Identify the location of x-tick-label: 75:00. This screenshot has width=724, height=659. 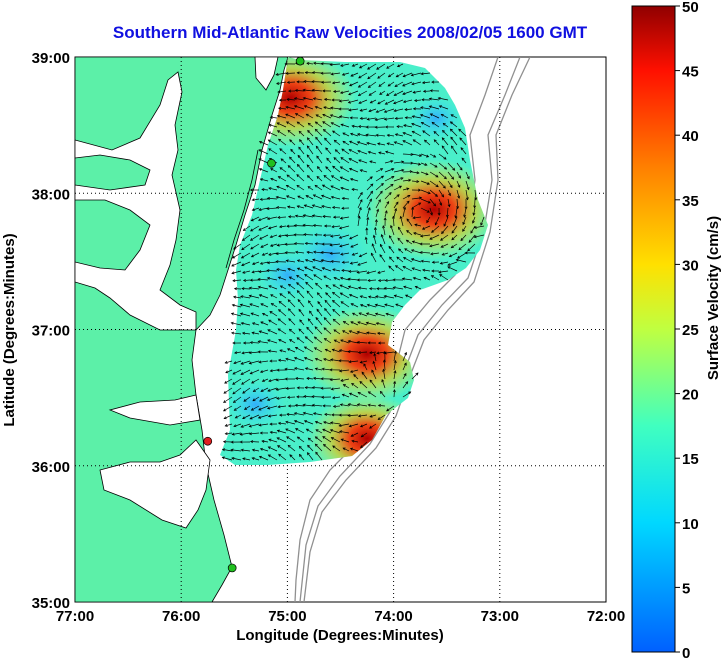
(287, 616).